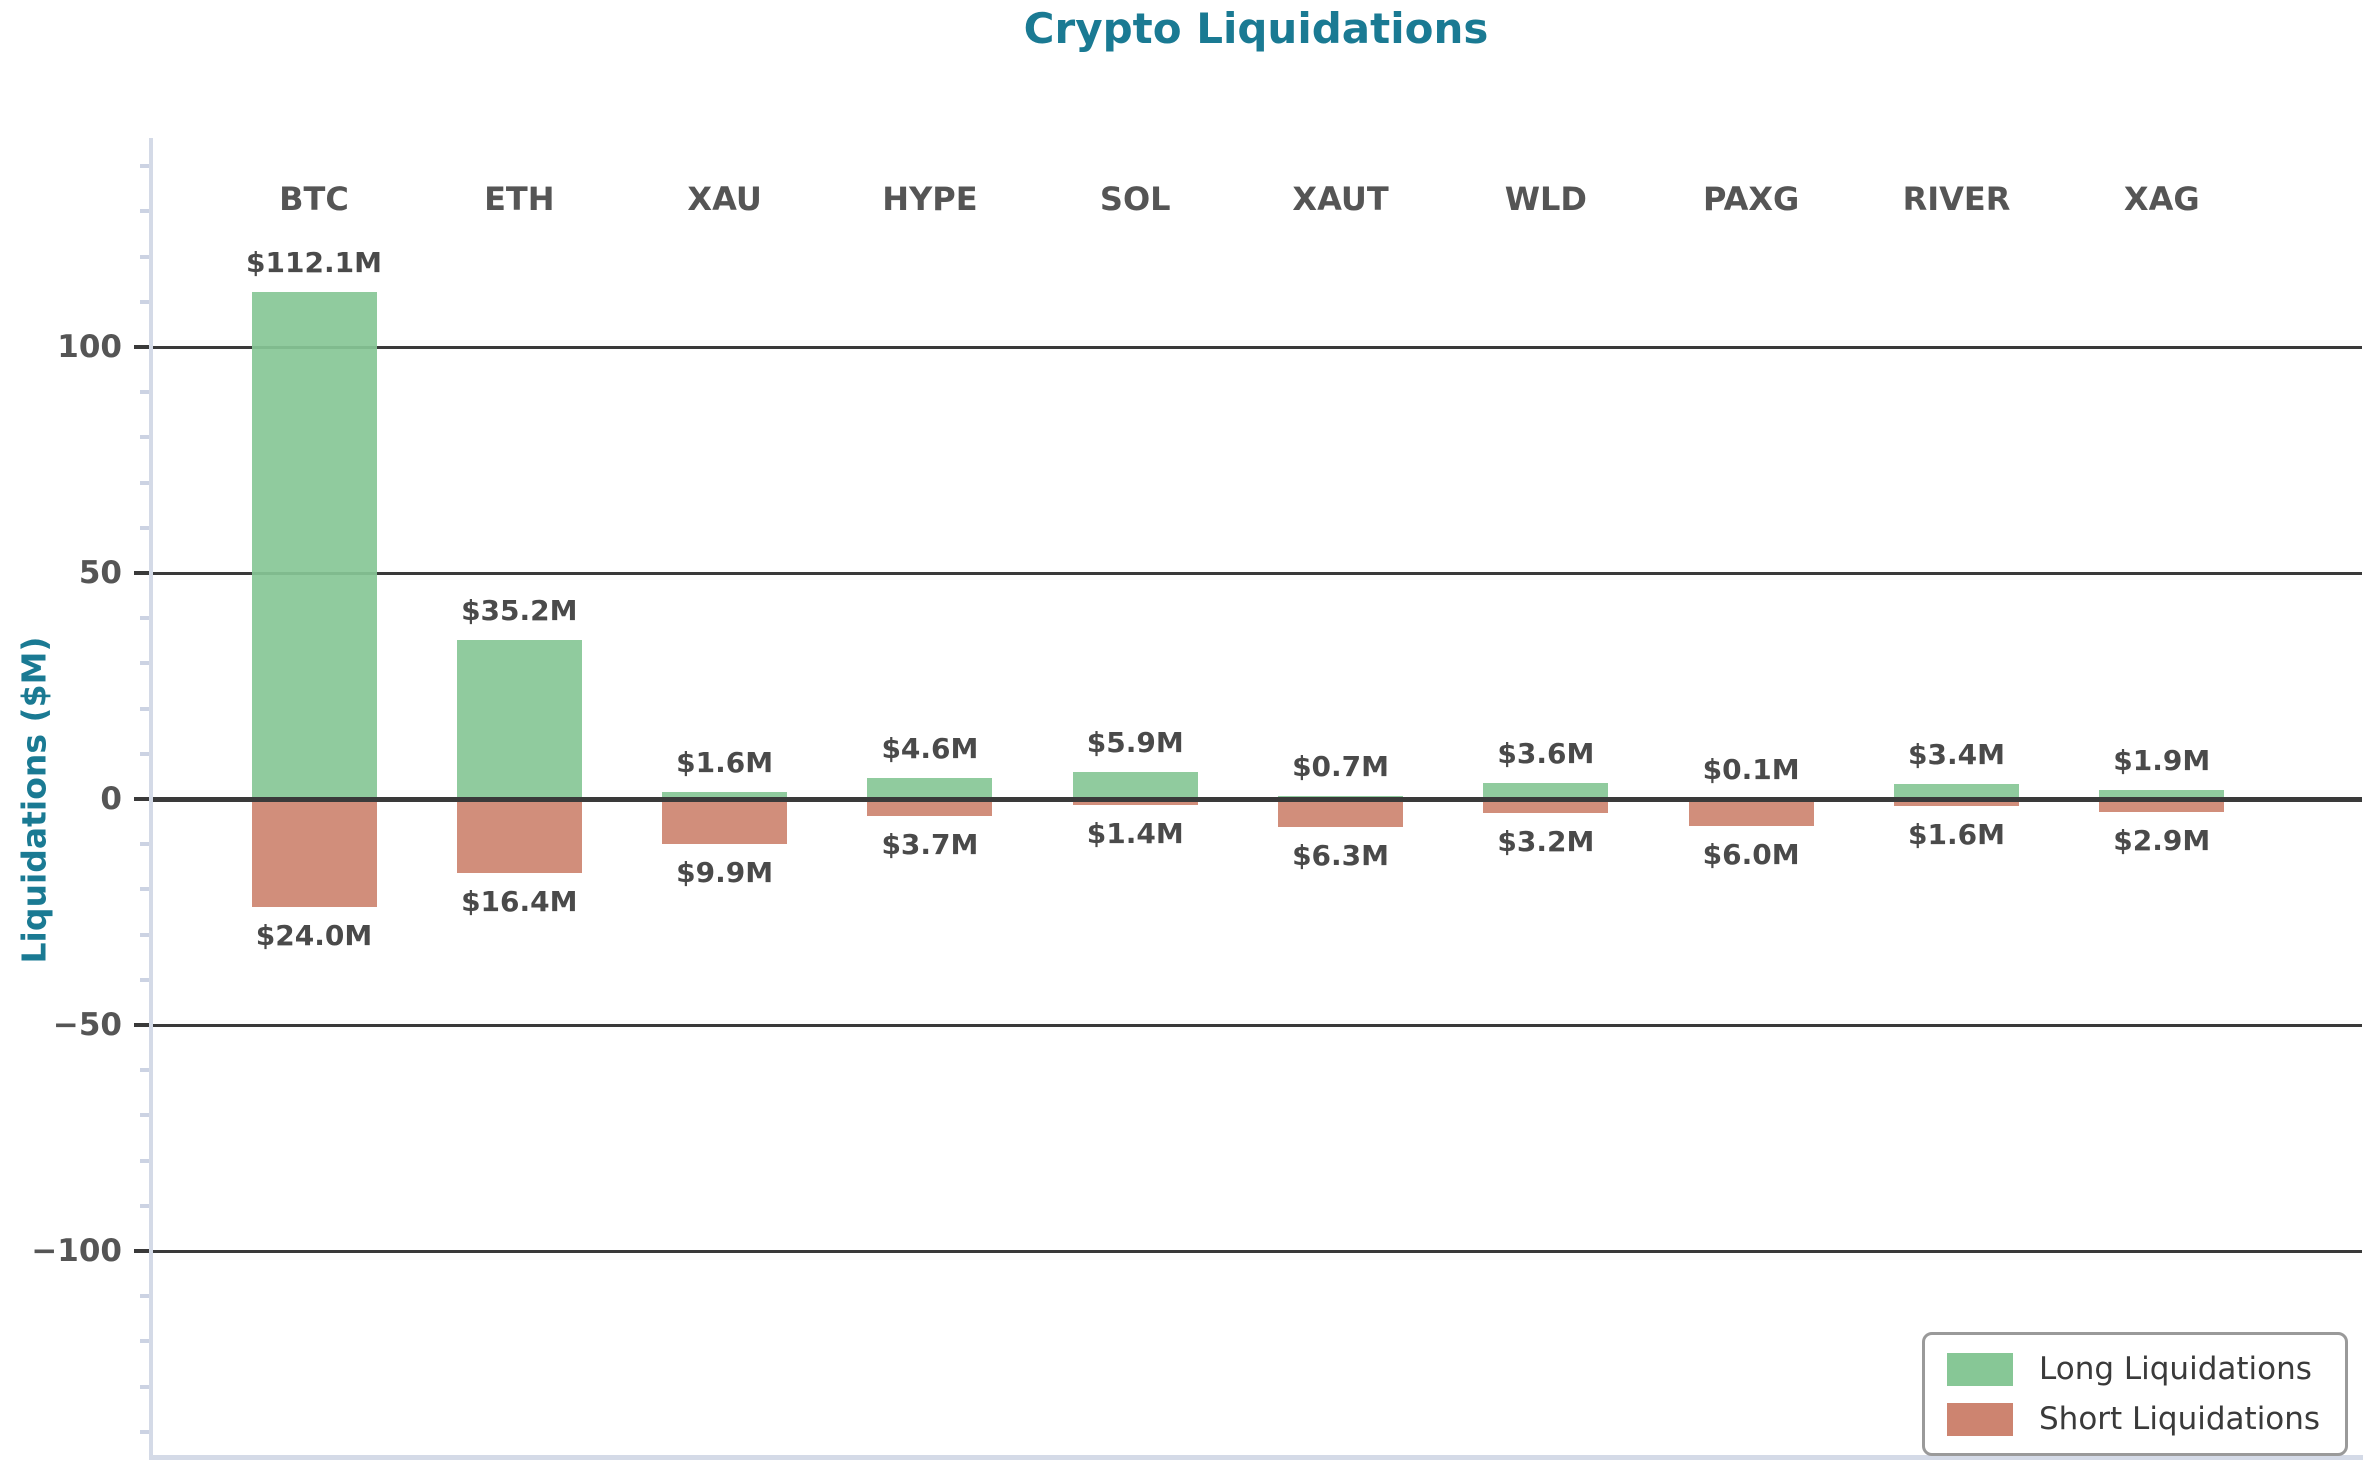  I want to click on category-label: XAUT, so click(1340, 199).